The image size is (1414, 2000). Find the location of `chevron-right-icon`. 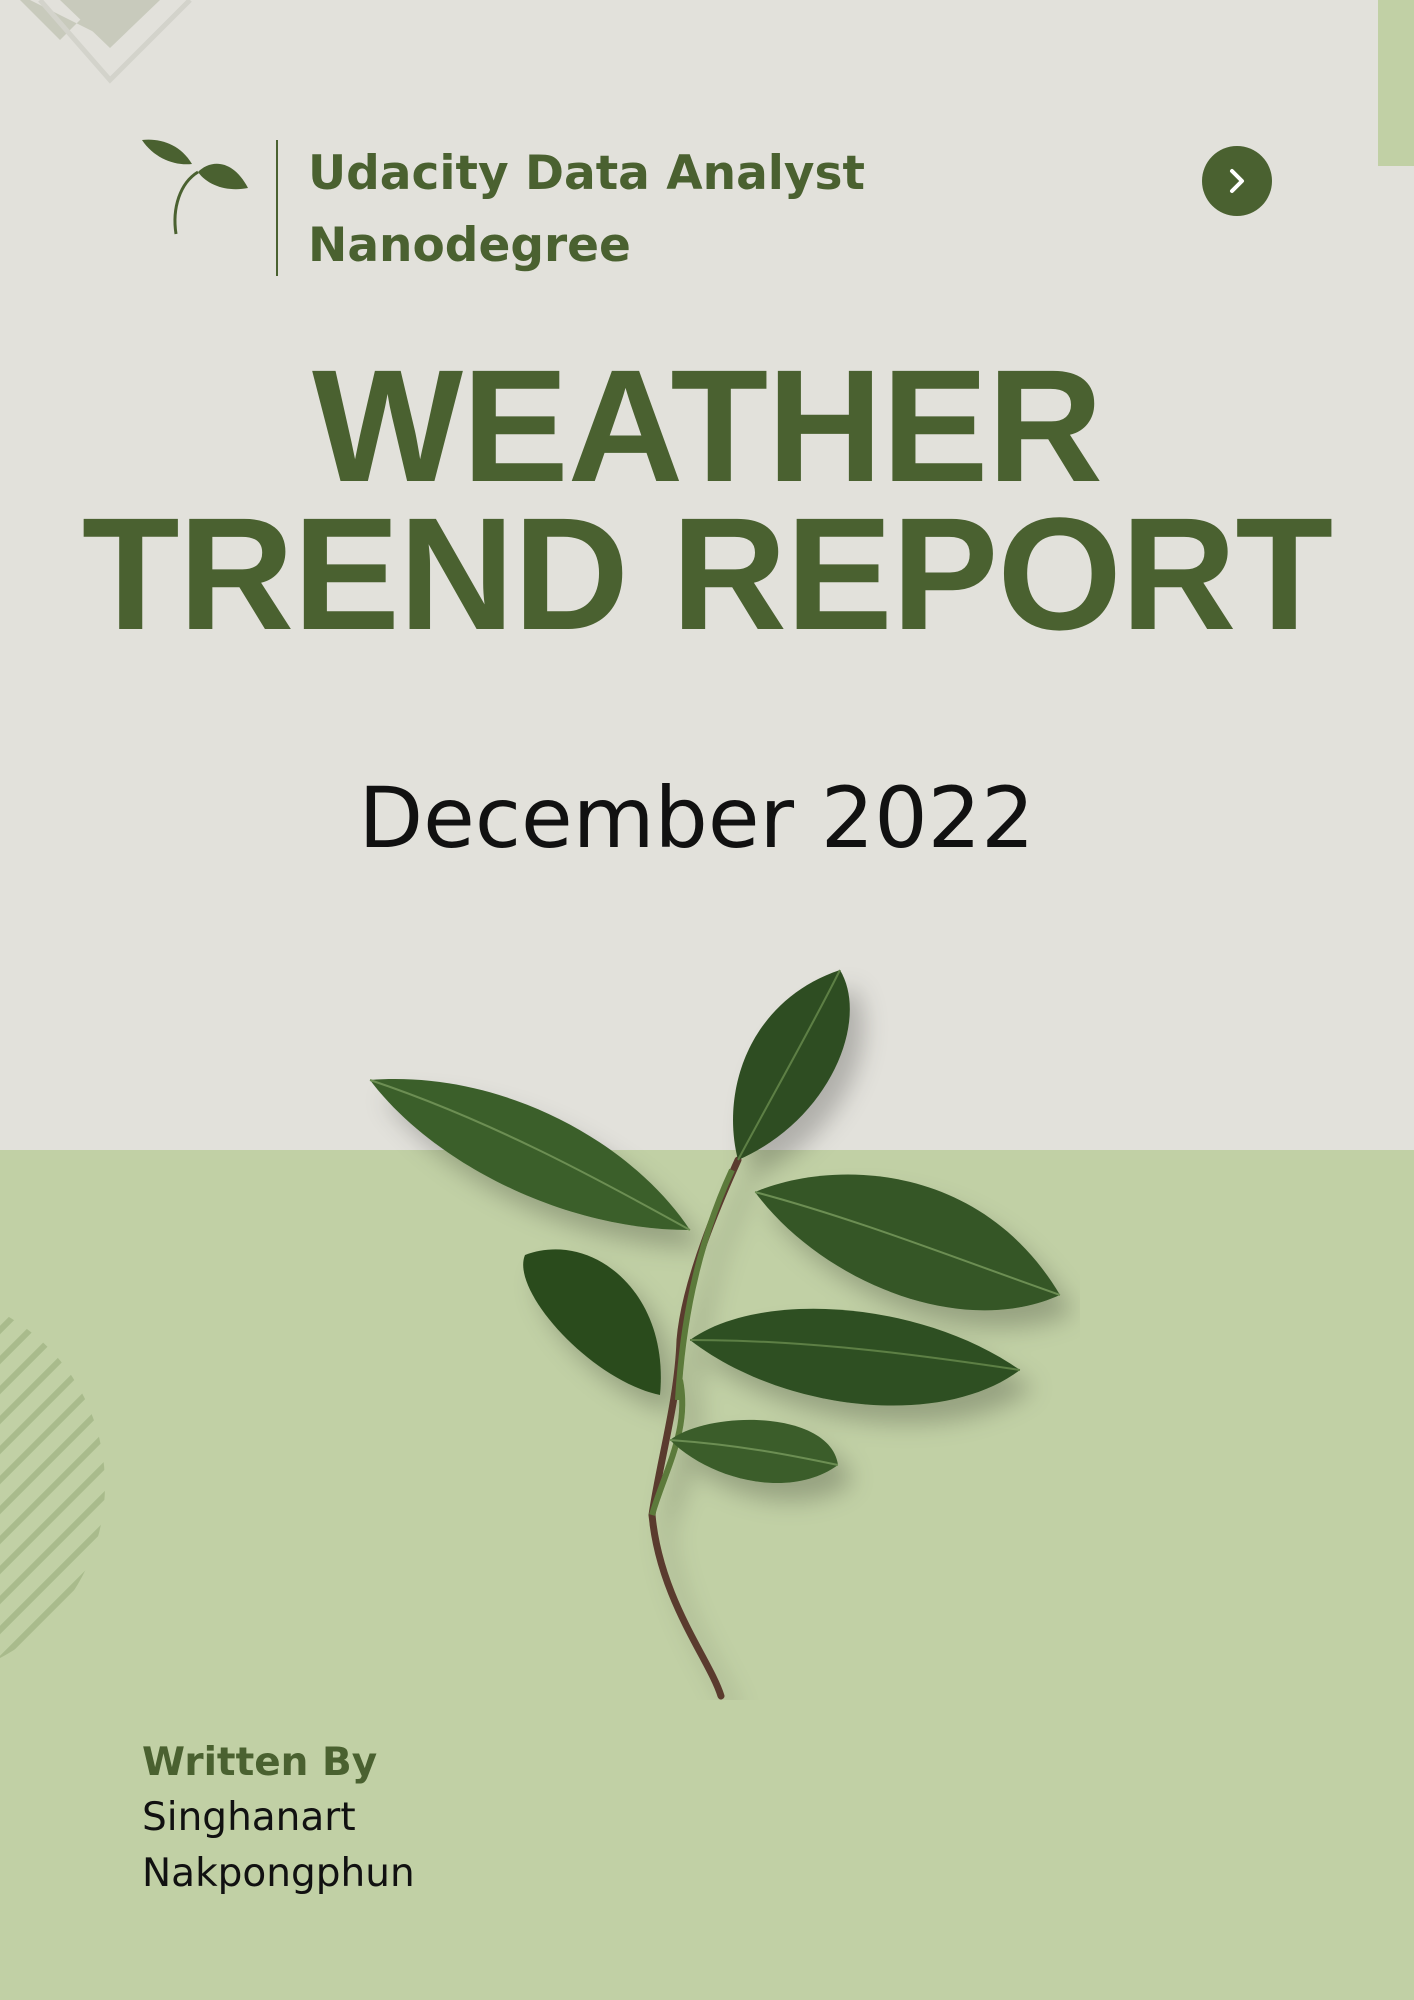

chevron-right-icon is located at coordinates (1237, 181).